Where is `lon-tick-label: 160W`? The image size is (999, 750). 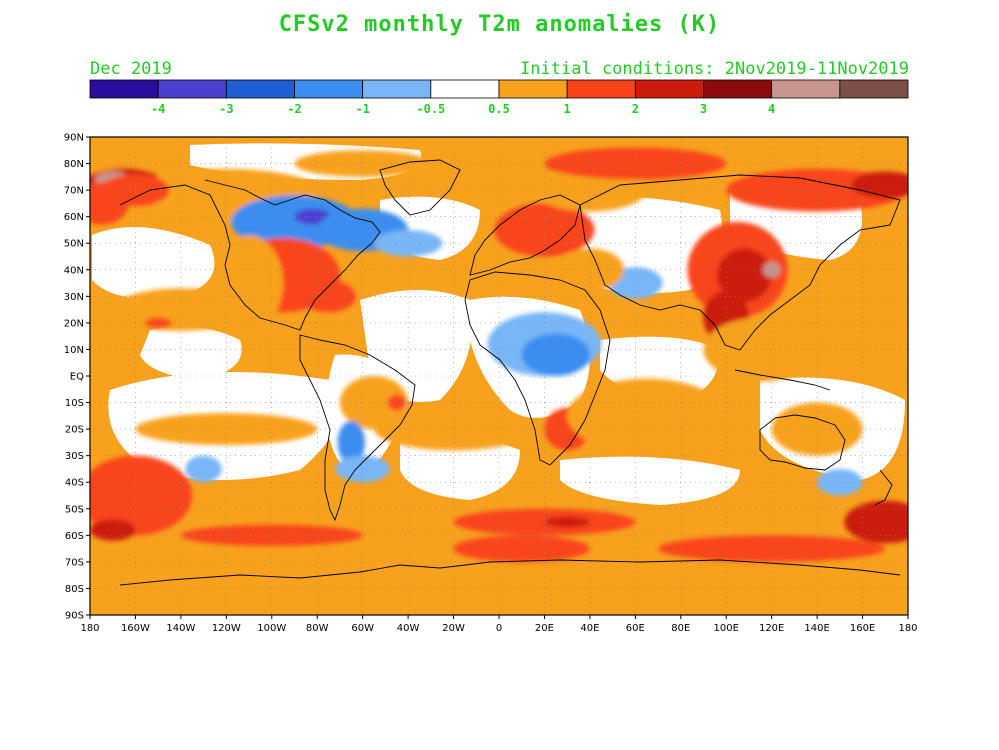
lon-tick-label: 160W is located at coordinates (135, 628).